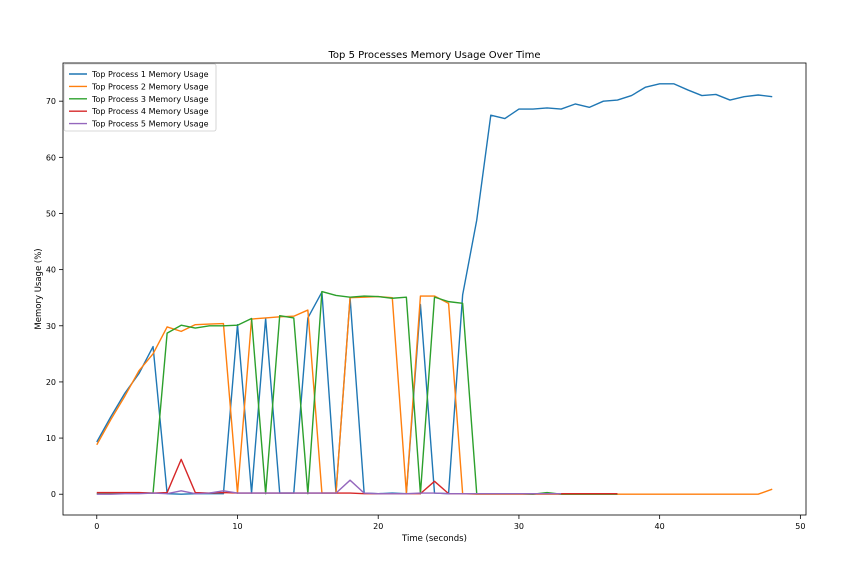  Describe the element at coordinates (660, 526) in the screenshot. I see `x-tick-label: 40` at that location.